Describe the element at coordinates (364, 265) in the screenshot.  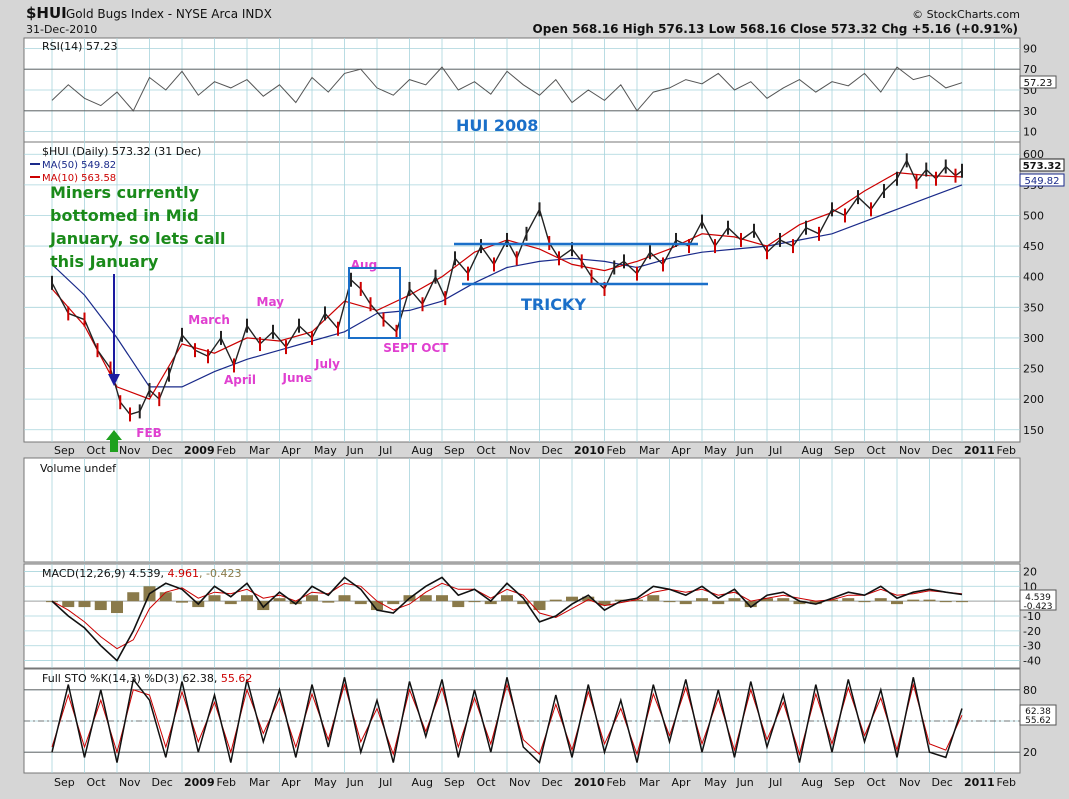
I see `month-annotation: Aug` at that location.